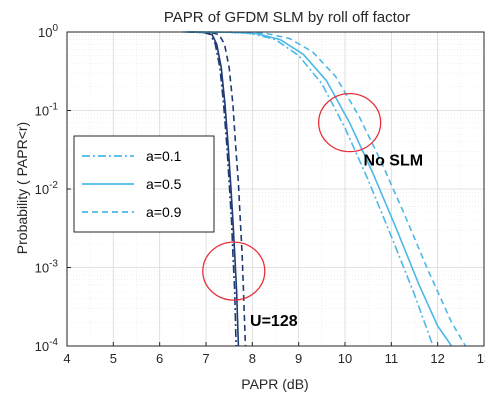 The image size is (485, 397). I want to click on x-tick-label: 9, so click(298, 358).